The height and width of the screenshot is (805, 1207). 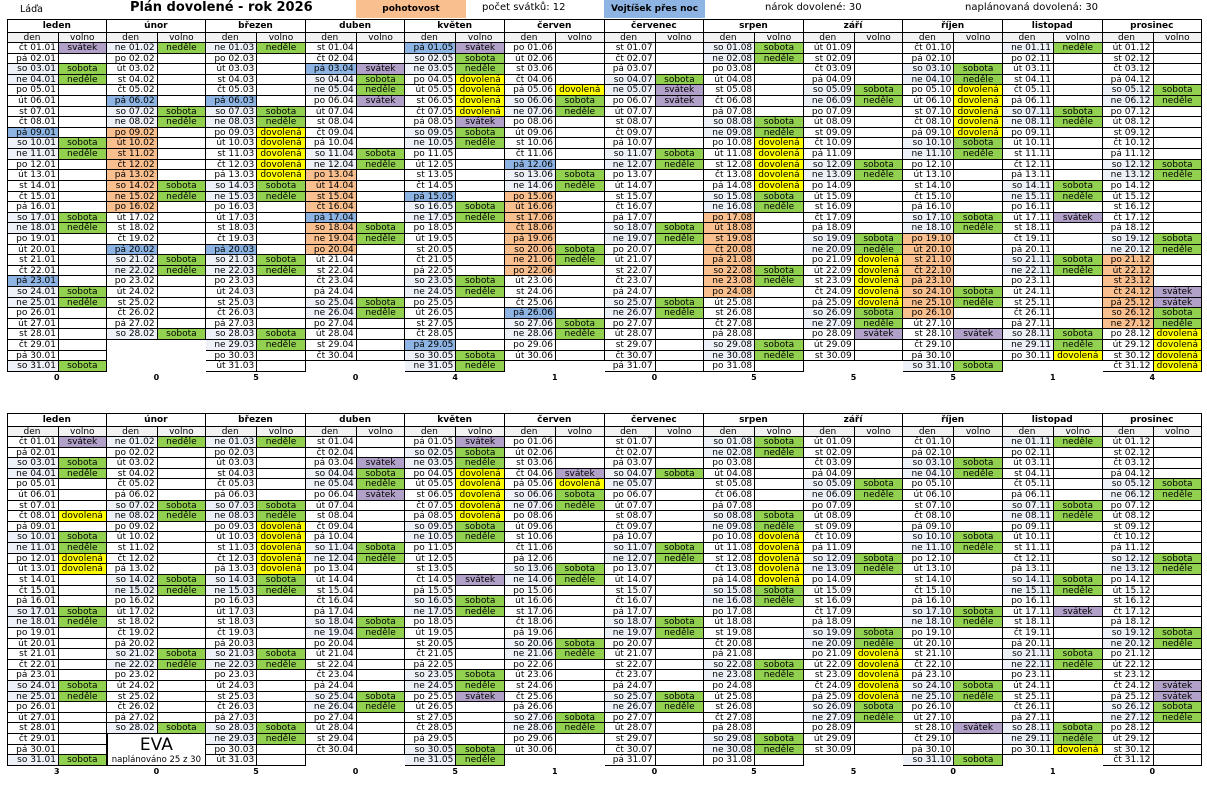 I want to click on day-row: út 22.09 dovolená, so click(x=853, y=271).